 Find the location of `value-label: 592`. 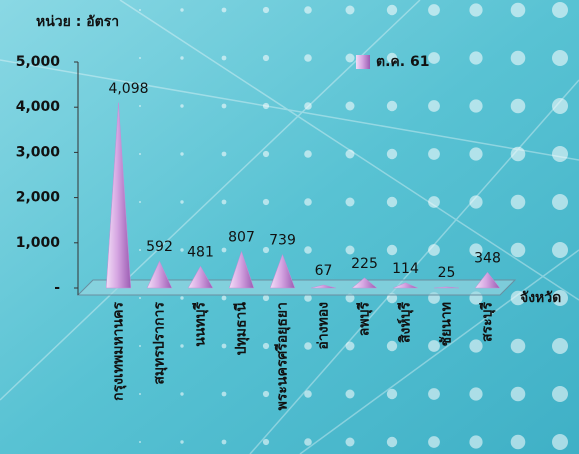

value-label: 592 is located at coordinates (159, 247).